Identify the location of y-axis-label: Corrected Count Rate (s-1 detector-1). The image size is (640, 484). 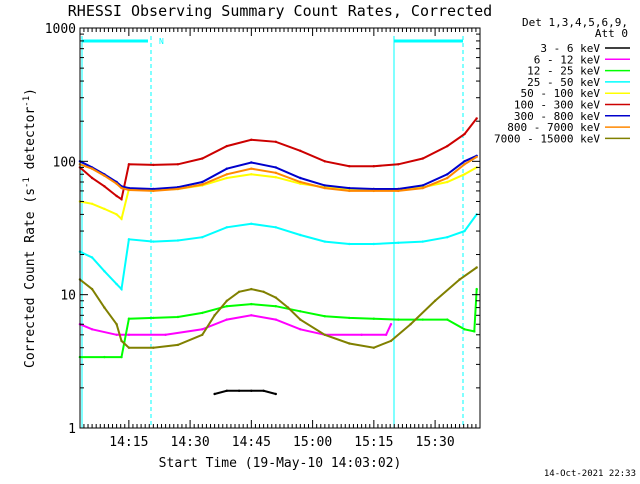
(30, 228).